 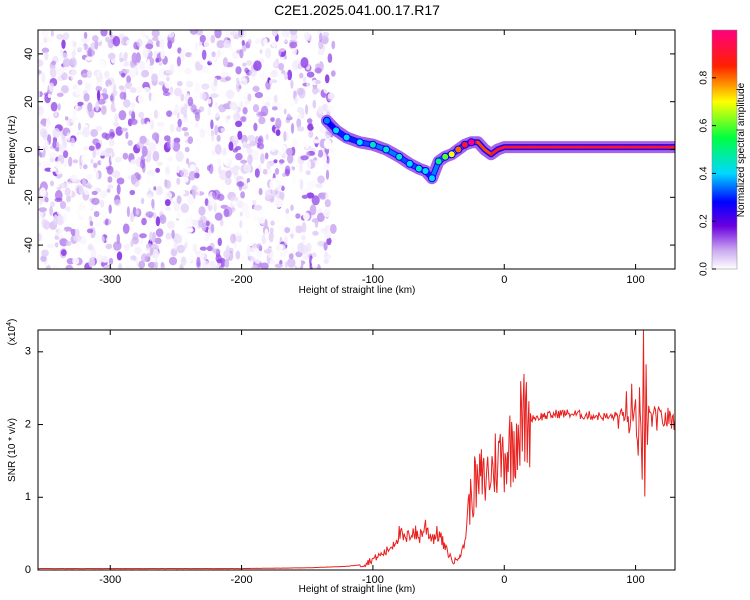 I want to click on heatmap-x-axis-label: Height of straight line (km), so click(x=357, y=290).